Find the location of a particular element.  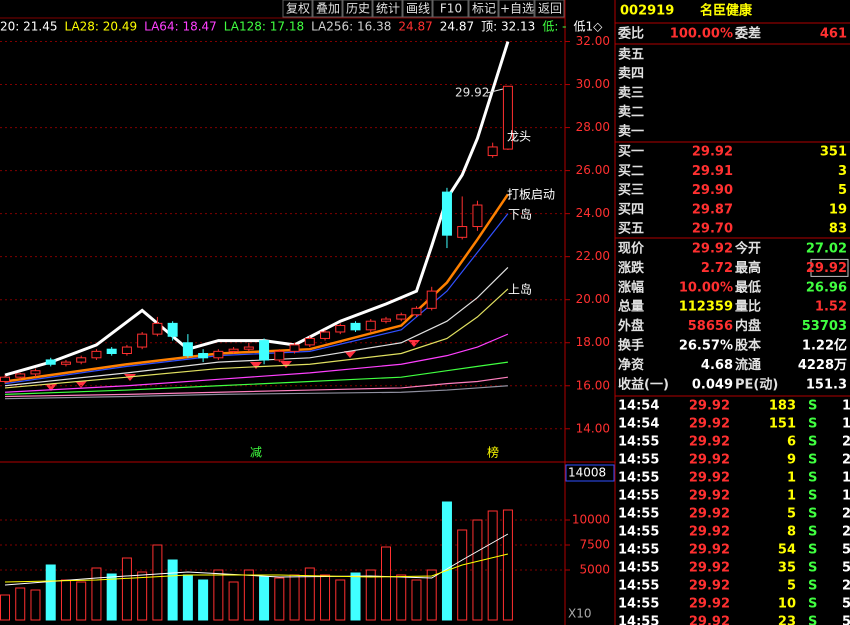

bid-label: 买四 is located at coordinates (631, 209).